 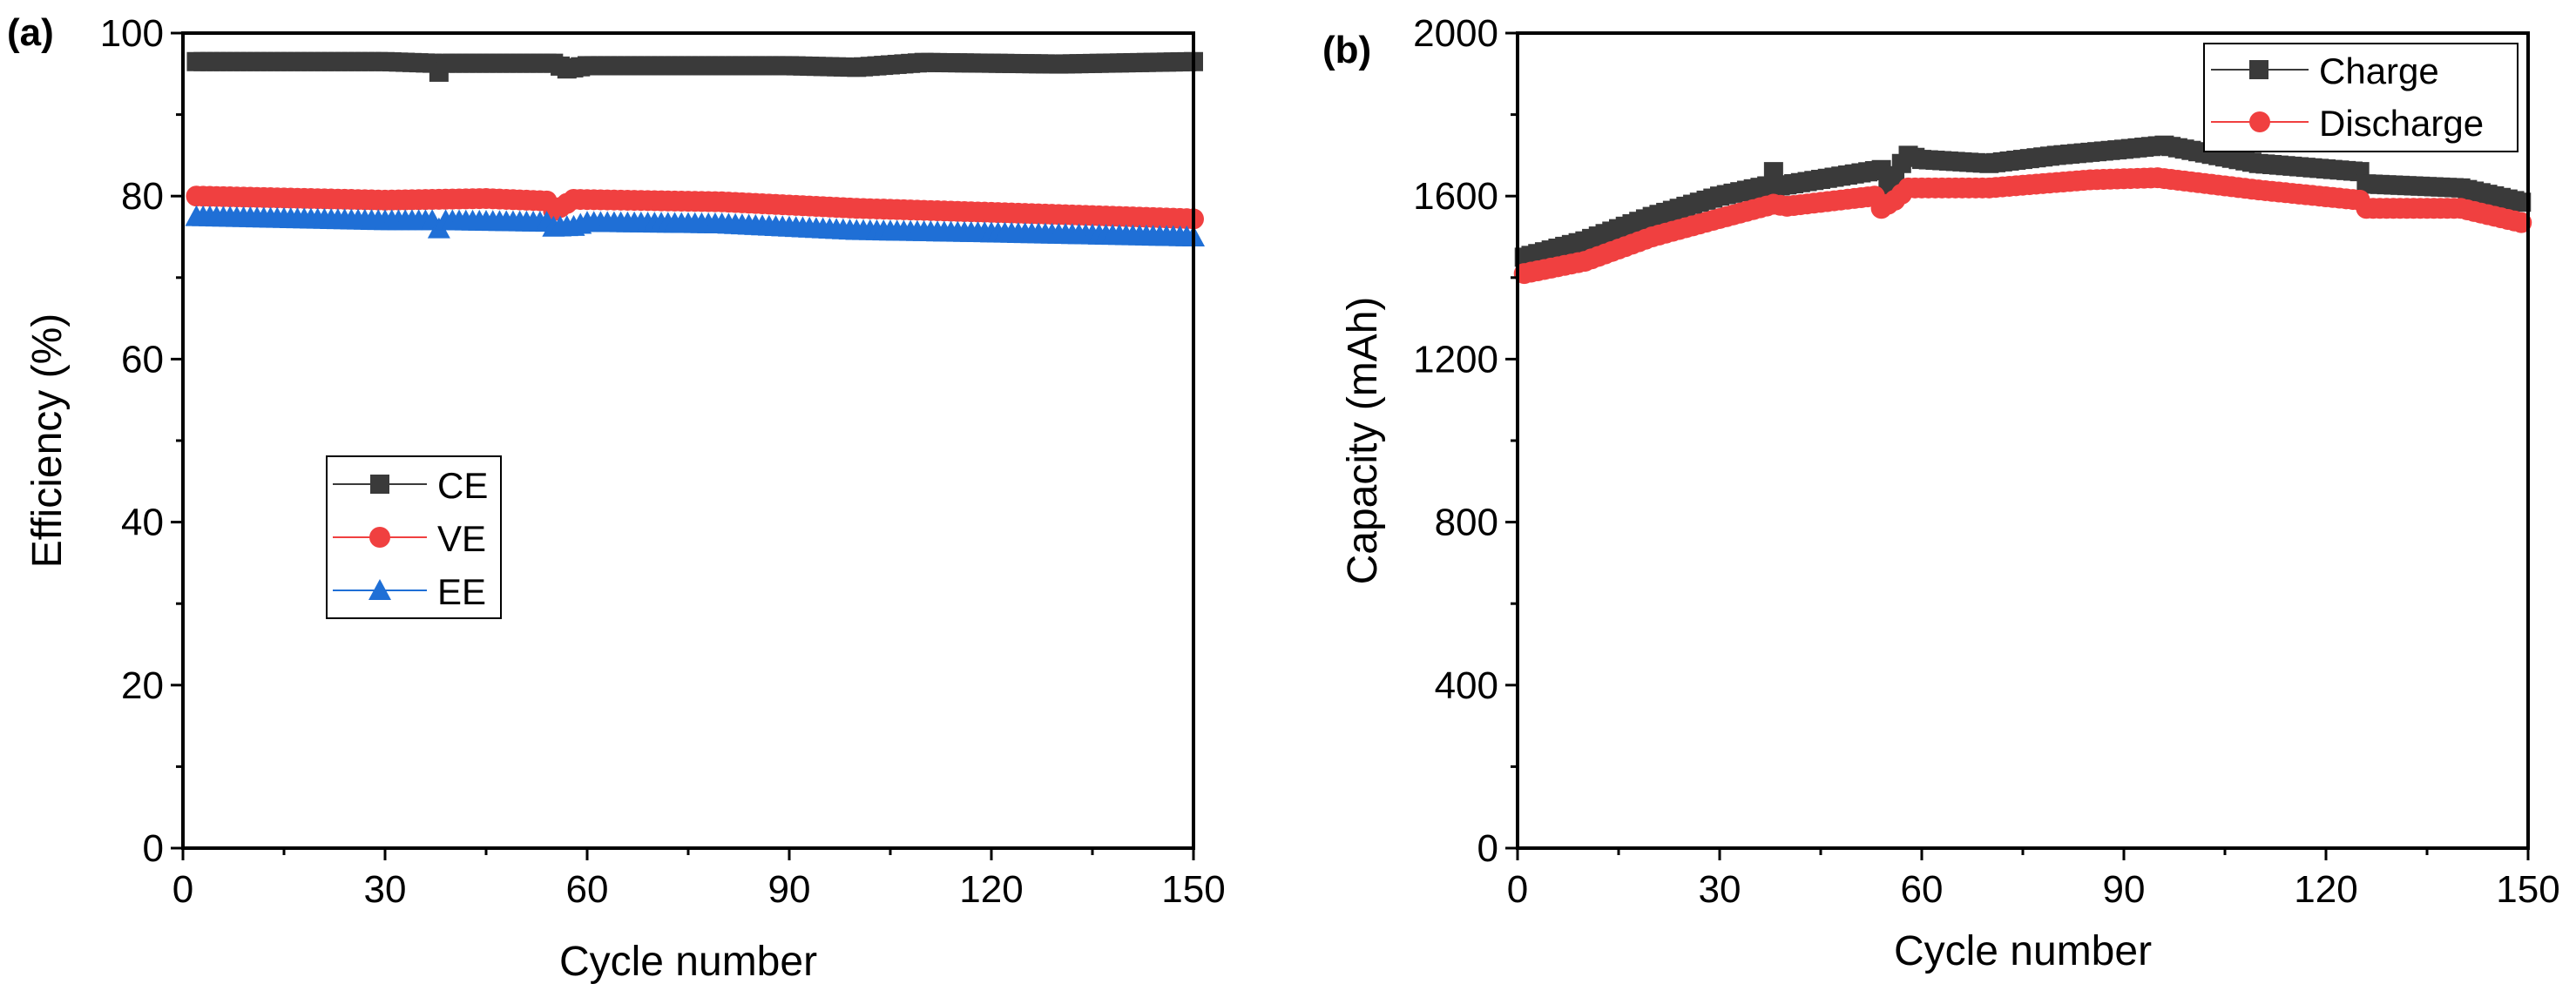 I want to click on panel-b-xlabel: Cycle number, so click(x=2023, y=951).